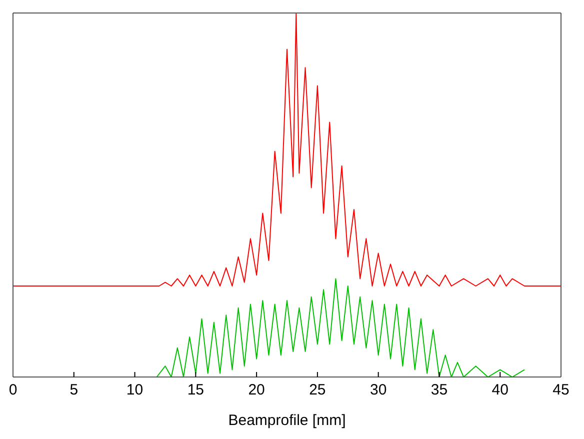 This screenshot has height=439, width=584. Describe the element at coordinates (500, 390) in the screenshot. I see `x-tick-label: 40` at that location.